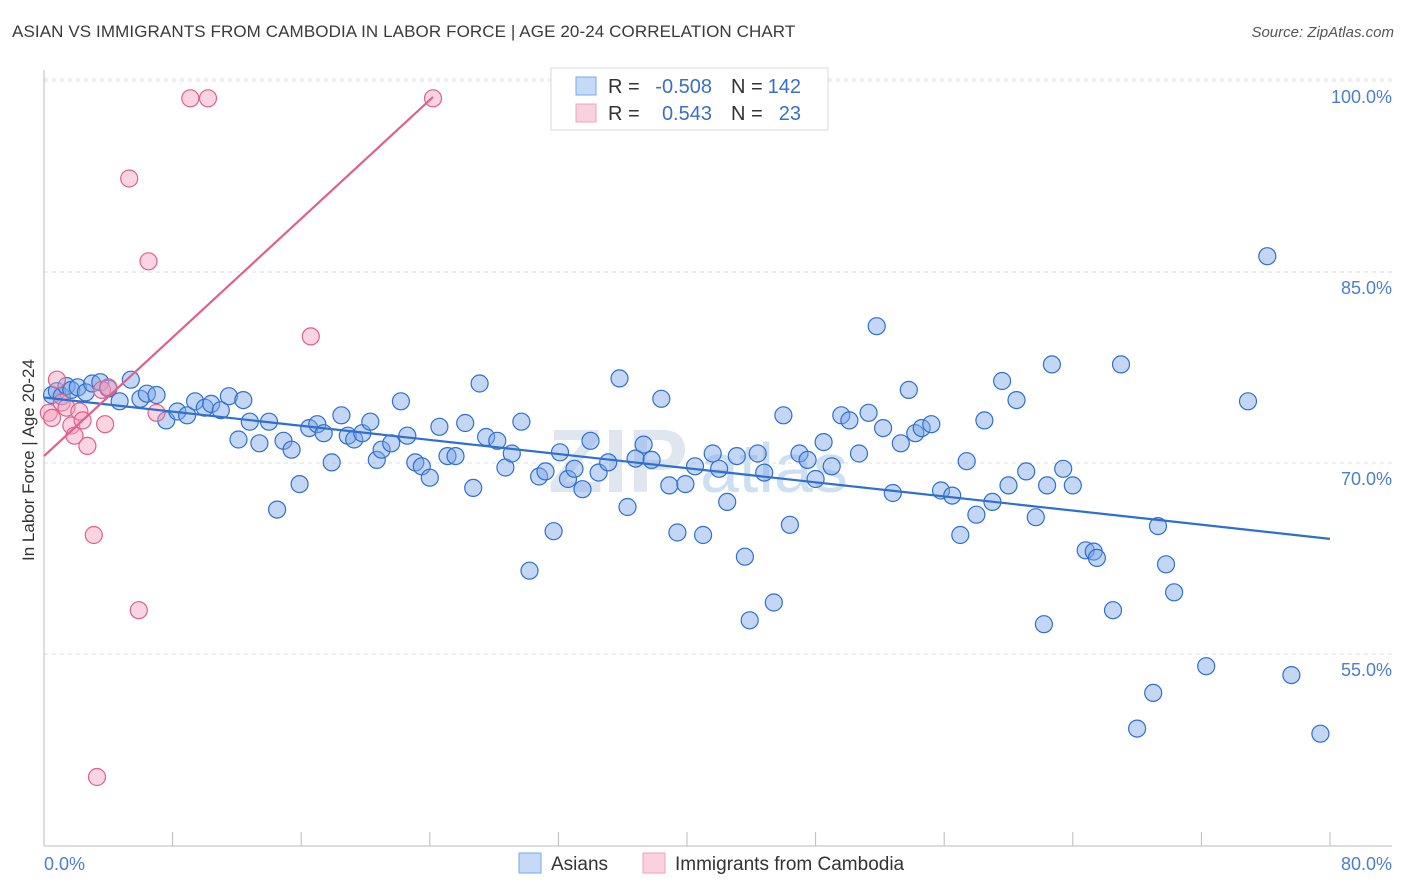  What do you see at coordinates (64, 864) in the screenshot?
I see `x-tick-label-min: 0.0%` at bounding box center [64, 864].